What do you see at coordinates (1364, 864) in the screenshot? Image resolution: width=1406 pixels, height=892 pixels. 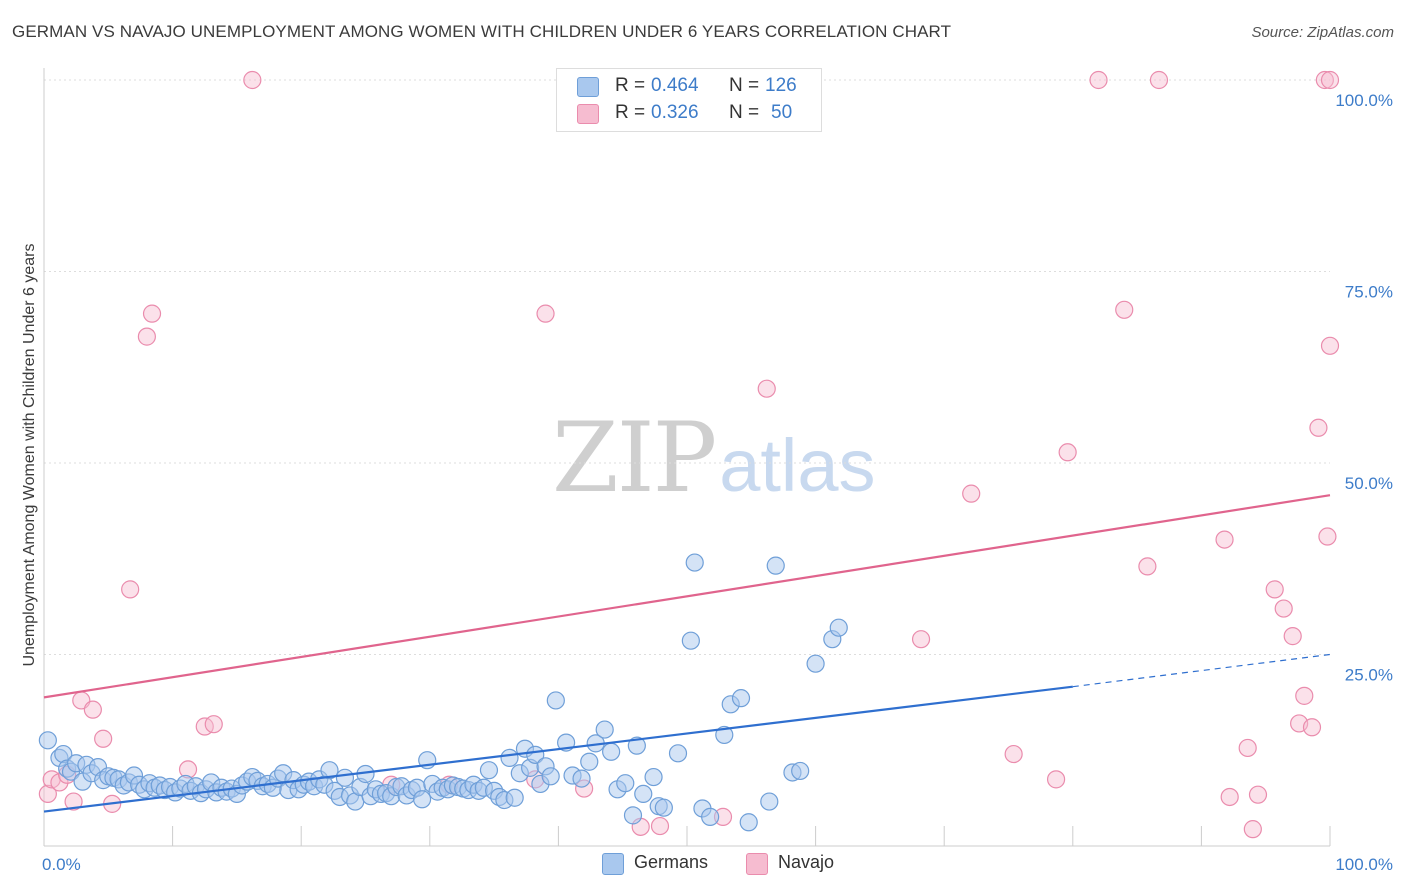 I see `x-tick-label-1: 100.0%` at bounding box center [1364, 864].